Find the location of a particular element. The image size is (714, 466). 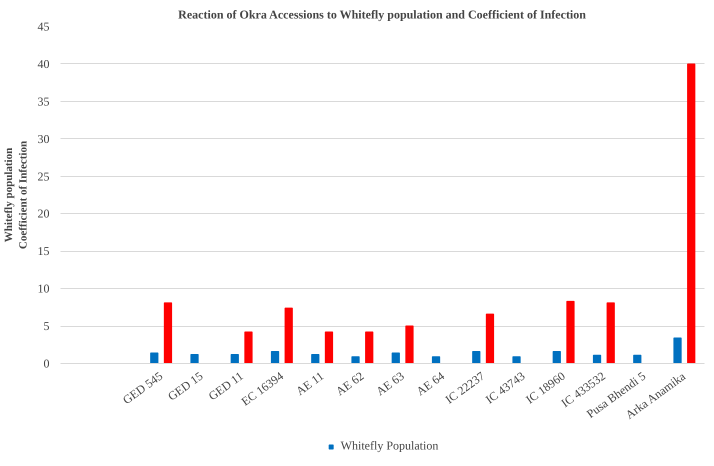

x-tick-label: GED 15 is located at coordinates (185, 386).